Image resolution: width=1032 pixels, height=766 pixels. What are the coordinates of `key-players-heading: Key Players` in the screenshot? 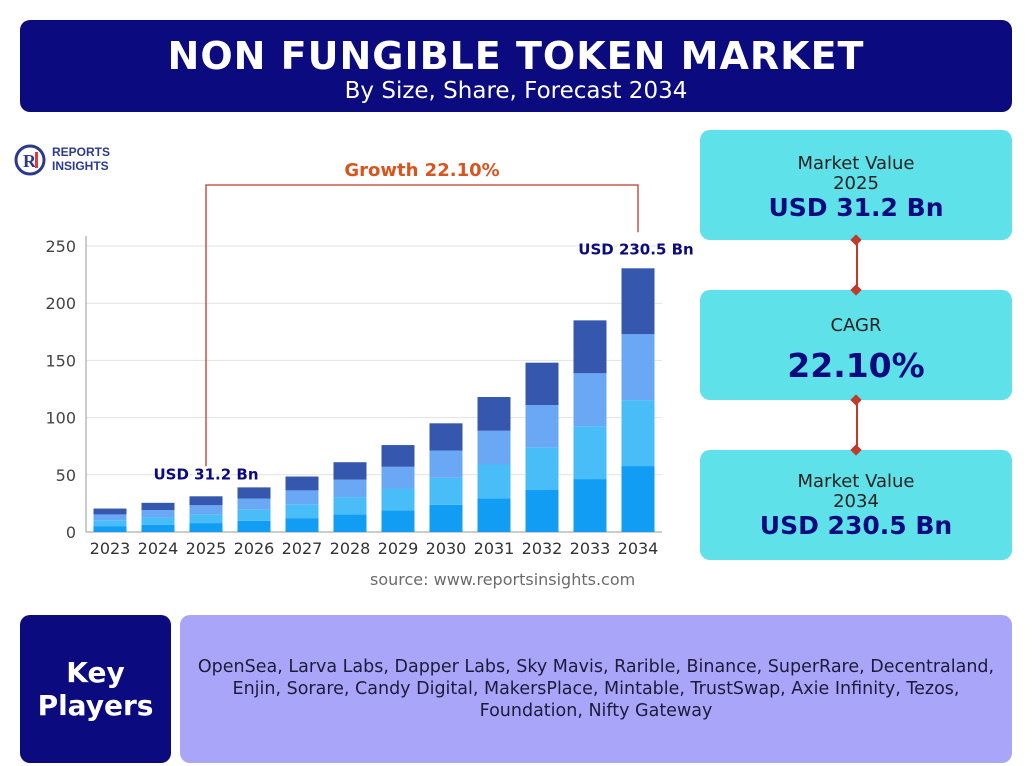 It's located at (95, 689).